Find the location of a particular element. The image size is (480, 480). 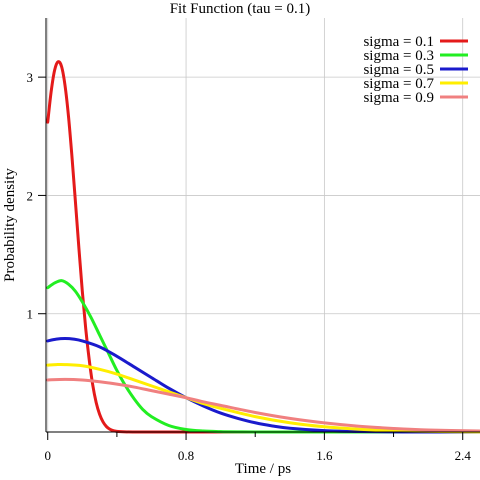

x-tick-label: 0.8 is located at coordinates (186, 455).